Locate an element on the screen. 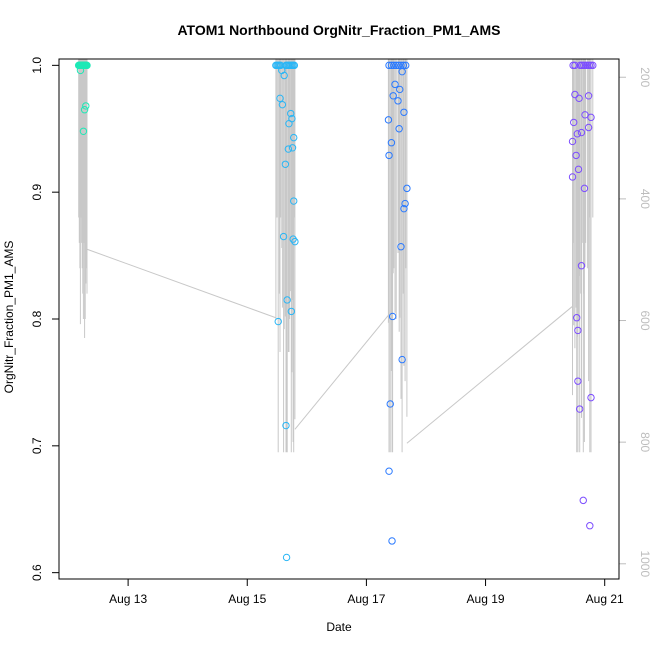 The image size is (650, 650). y2-tick-label: 1000 is located at coordinates (644, 563).